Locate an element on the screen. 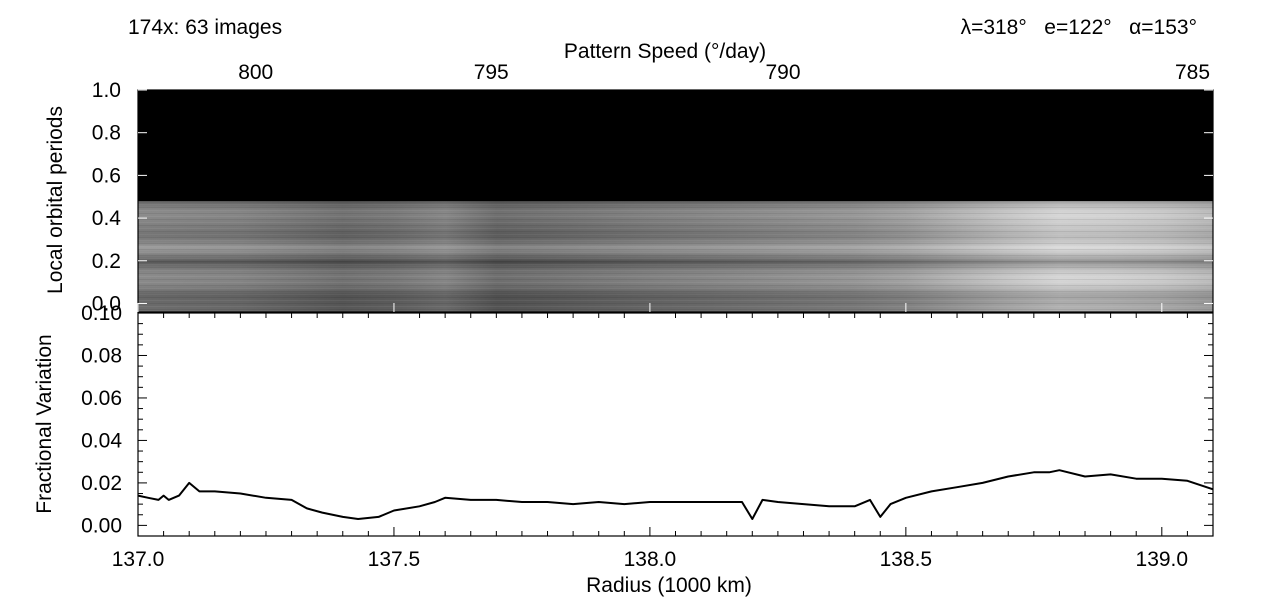 The width and height of the screenshot is (1275, 600). image-y-tick-label: 0.2 is located at coordinates (106, 261).